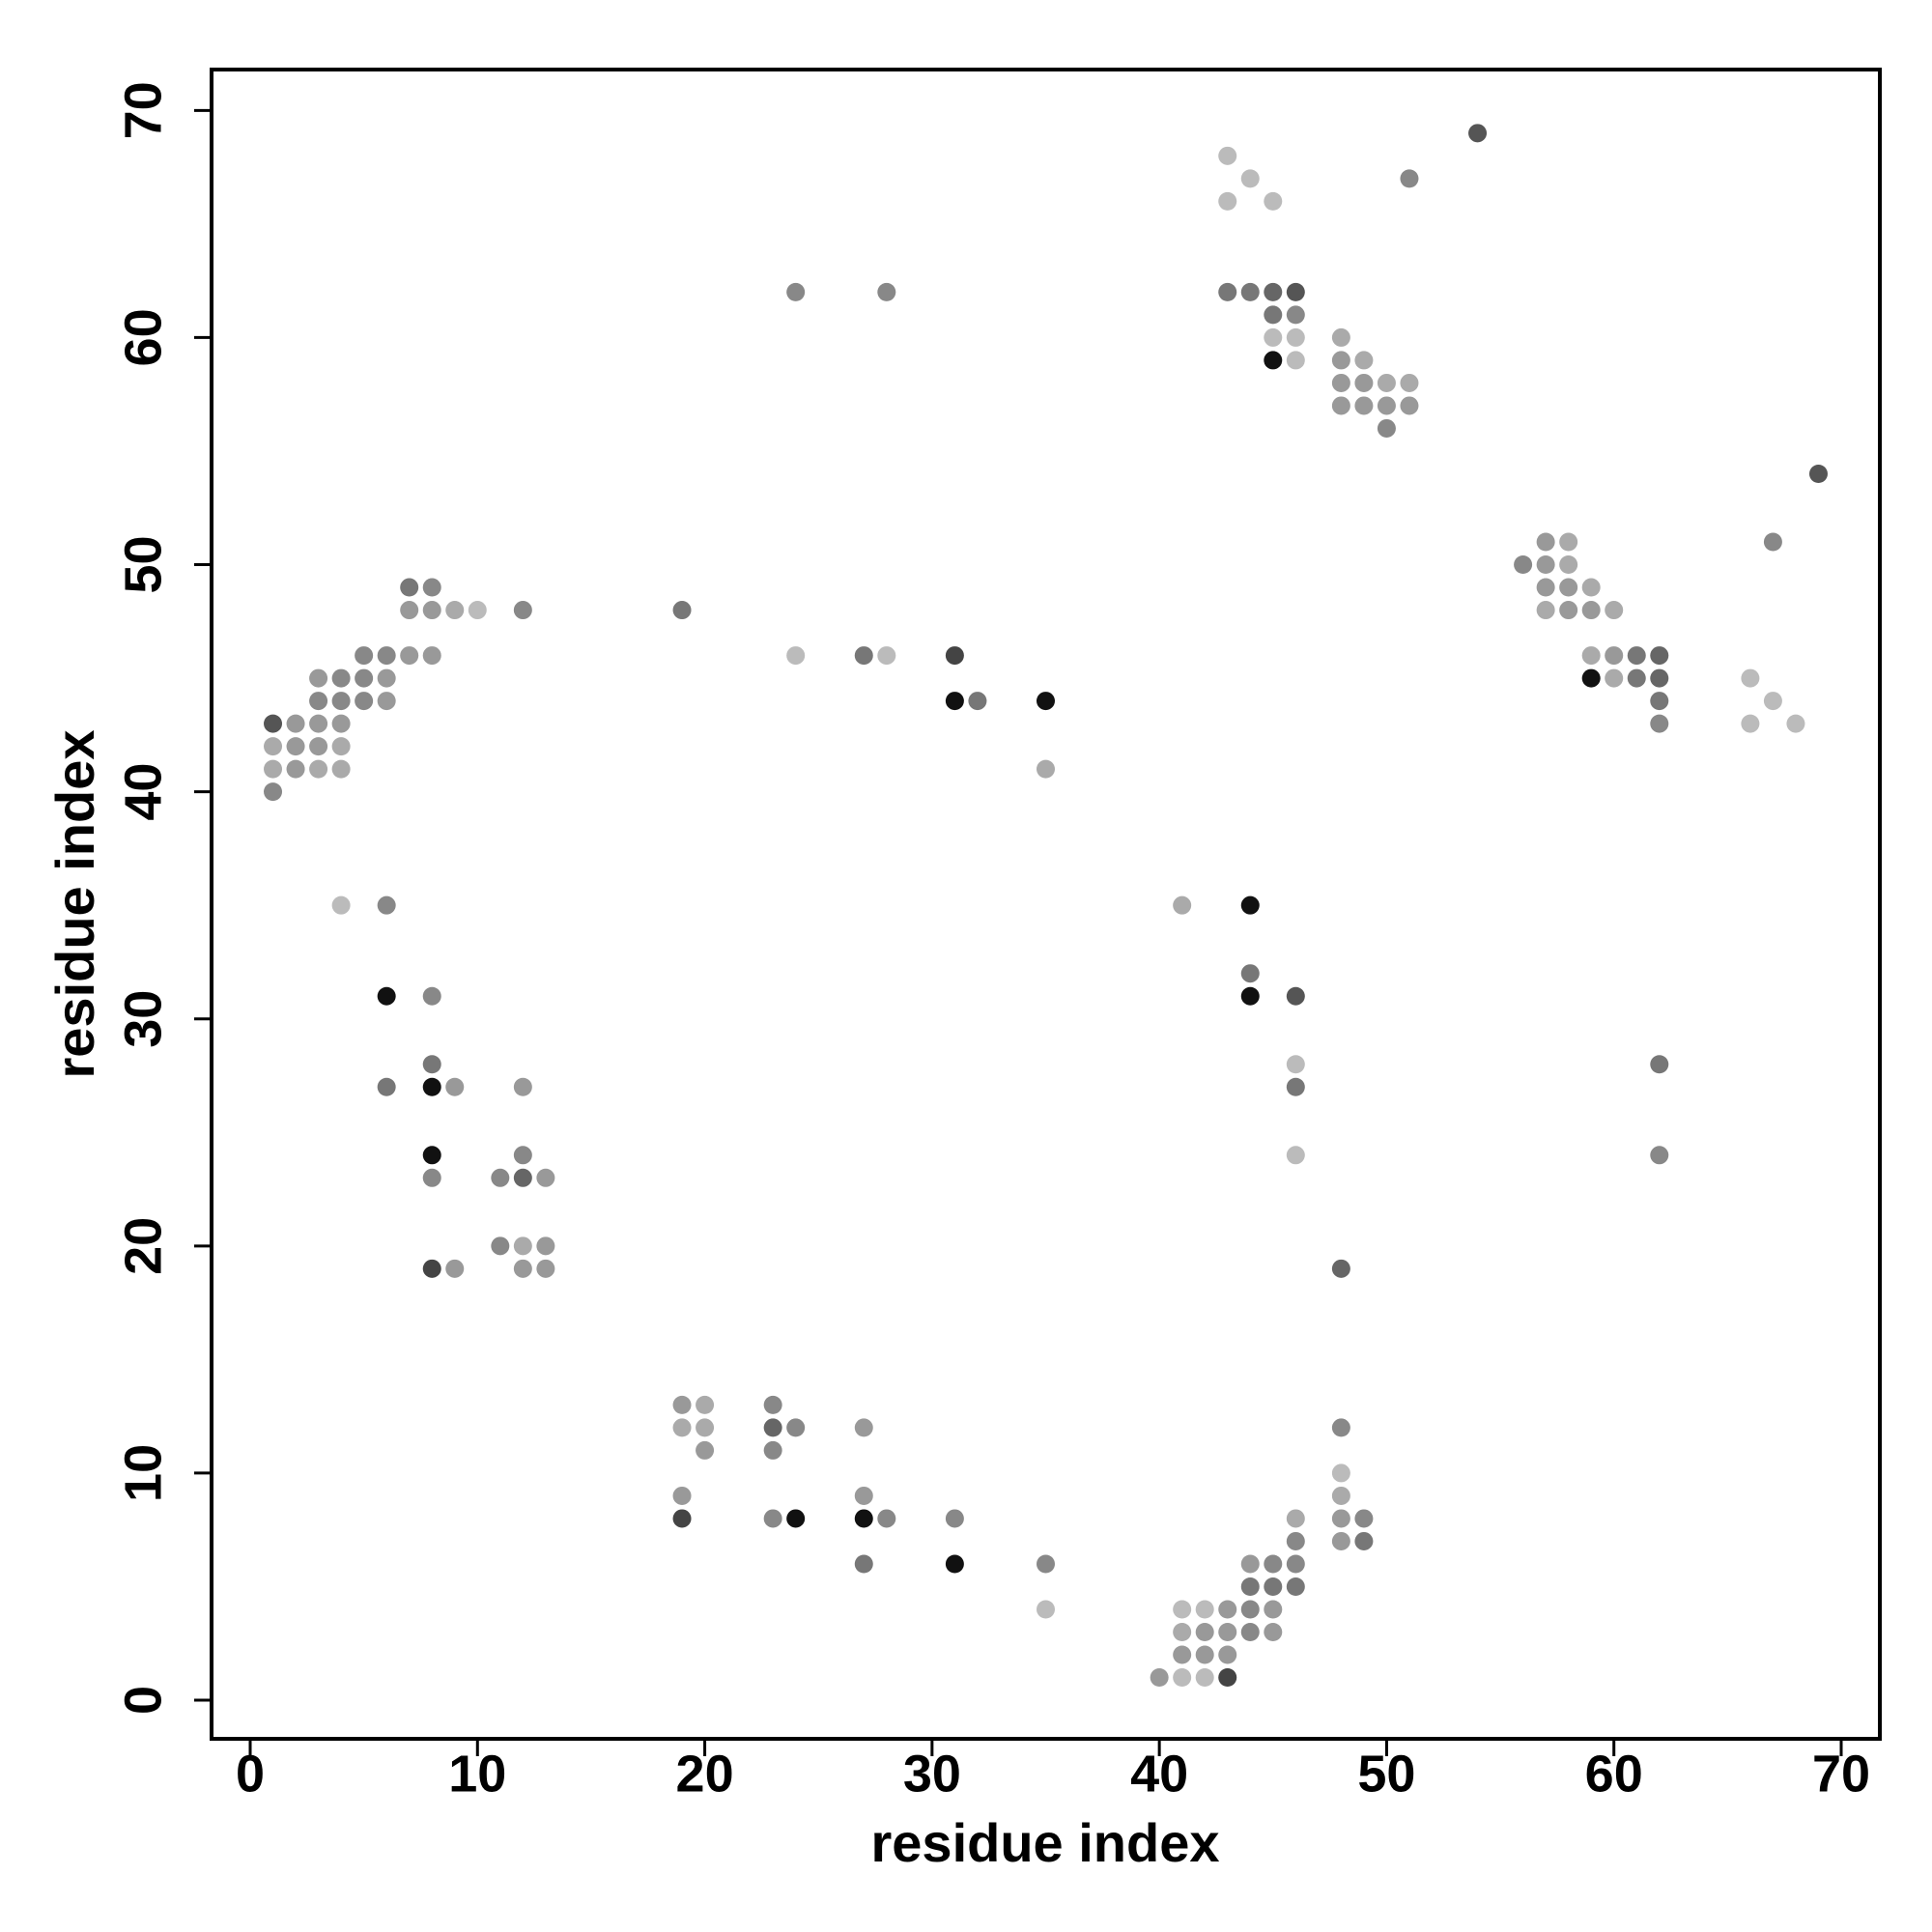  What do you see at coordinates (143, 1246) in the screenshot?
I see `y-tick-label: 20` at bounding box center [143, 1246].